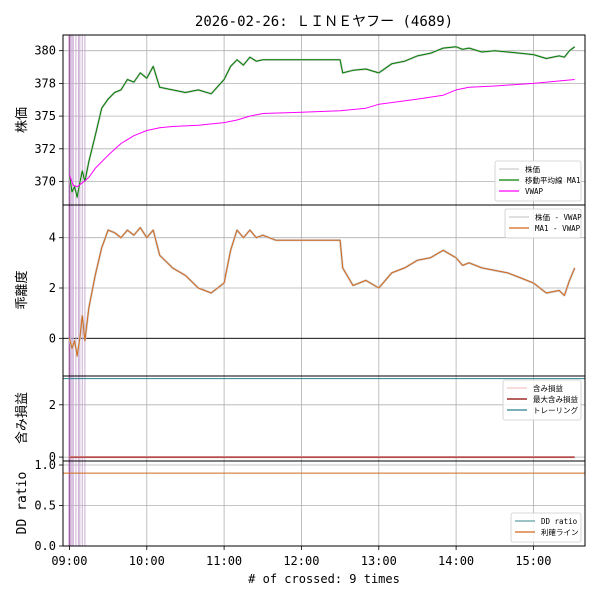 The image size is (600, 600). I want to click on price-y-tick-label: 372, so click(45, 149).